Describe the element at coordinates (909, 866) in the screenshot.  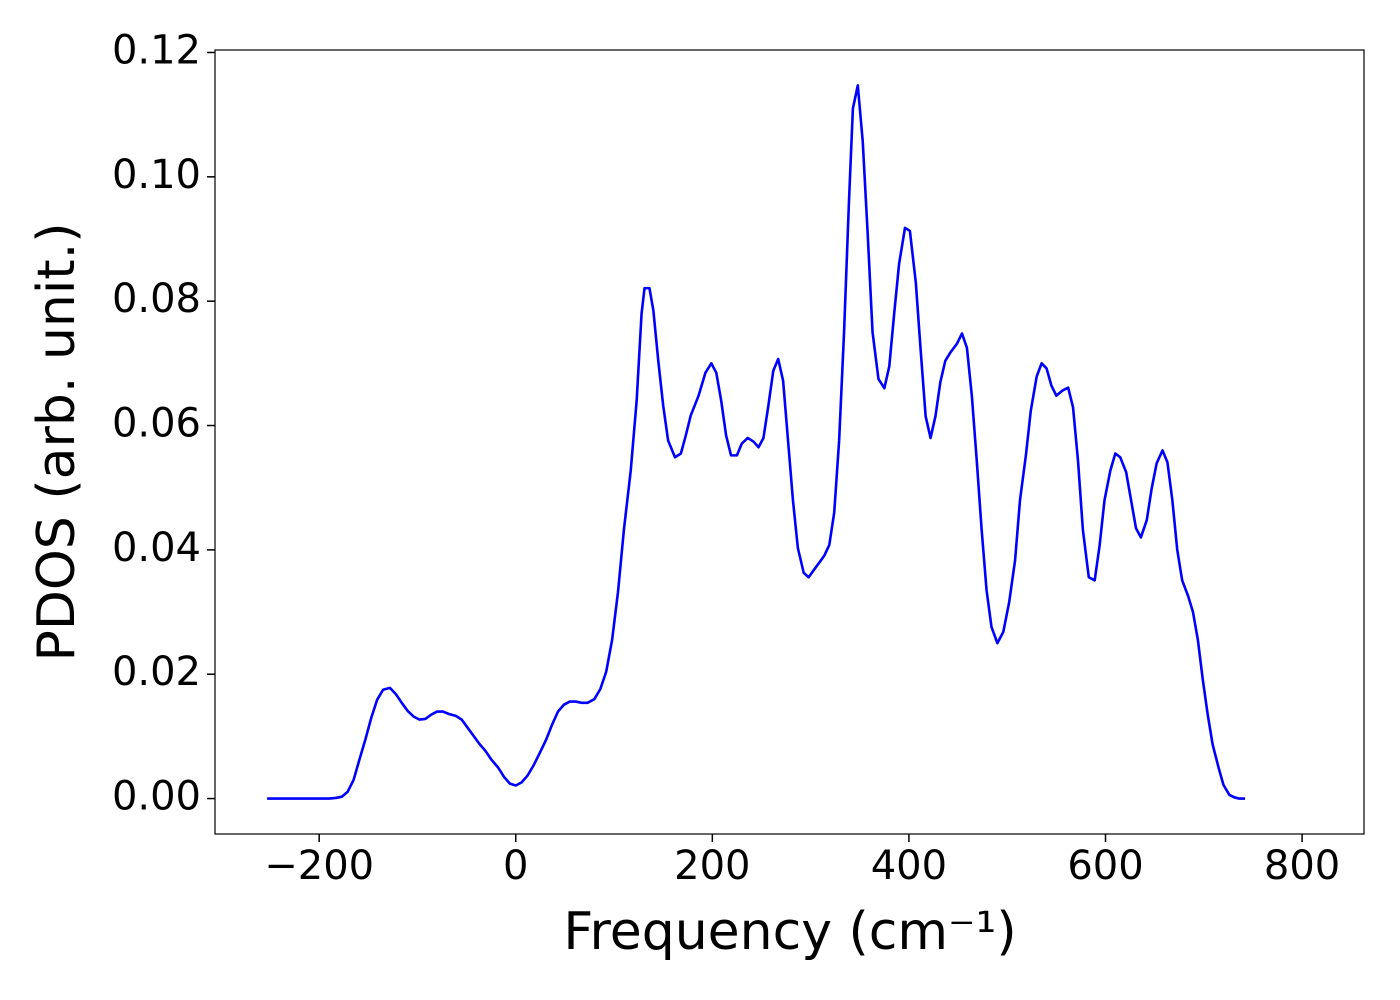
I see `x-tick-label: 400` at that location.